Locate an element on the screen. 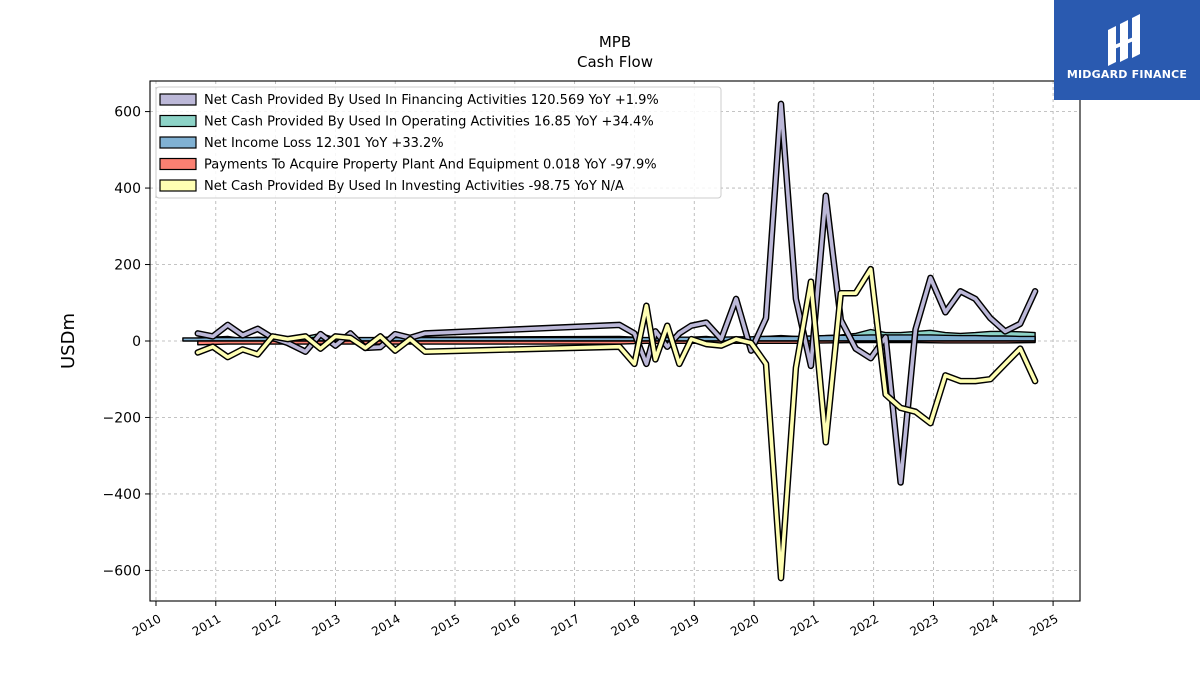 The width and height of the screenshot is (1200, 675). x-tick-label: 2017 is located at coordinates (565, 624).